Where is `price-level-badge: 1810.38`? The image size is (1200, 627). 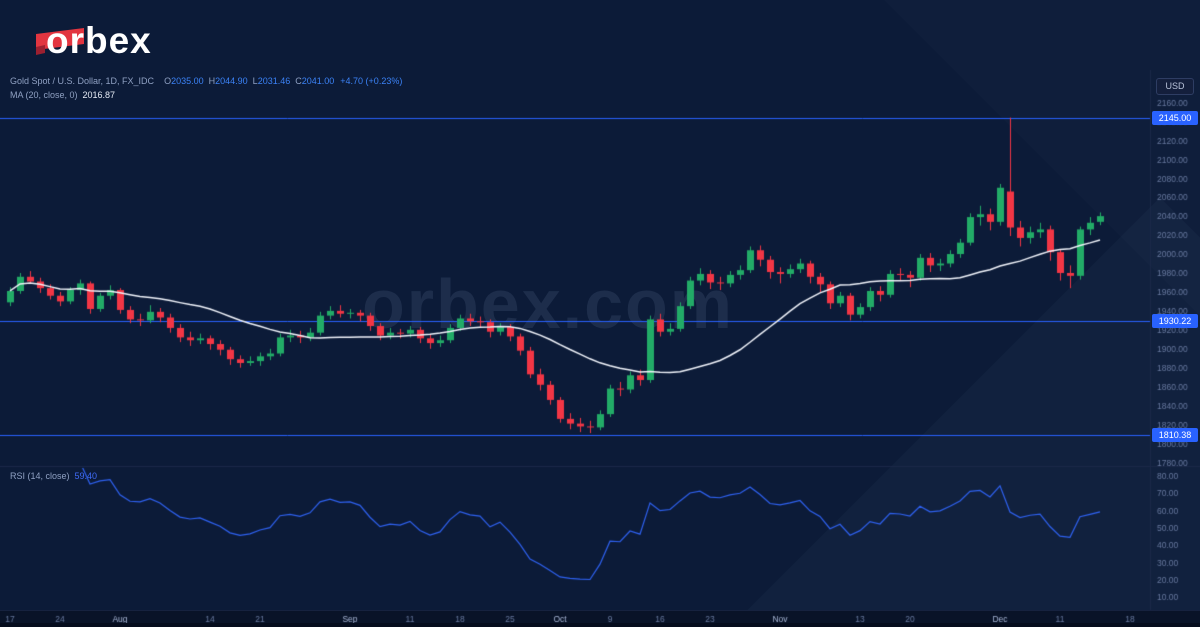
price-level-badge: 1810.38 is located at coordinates (1175, 435).